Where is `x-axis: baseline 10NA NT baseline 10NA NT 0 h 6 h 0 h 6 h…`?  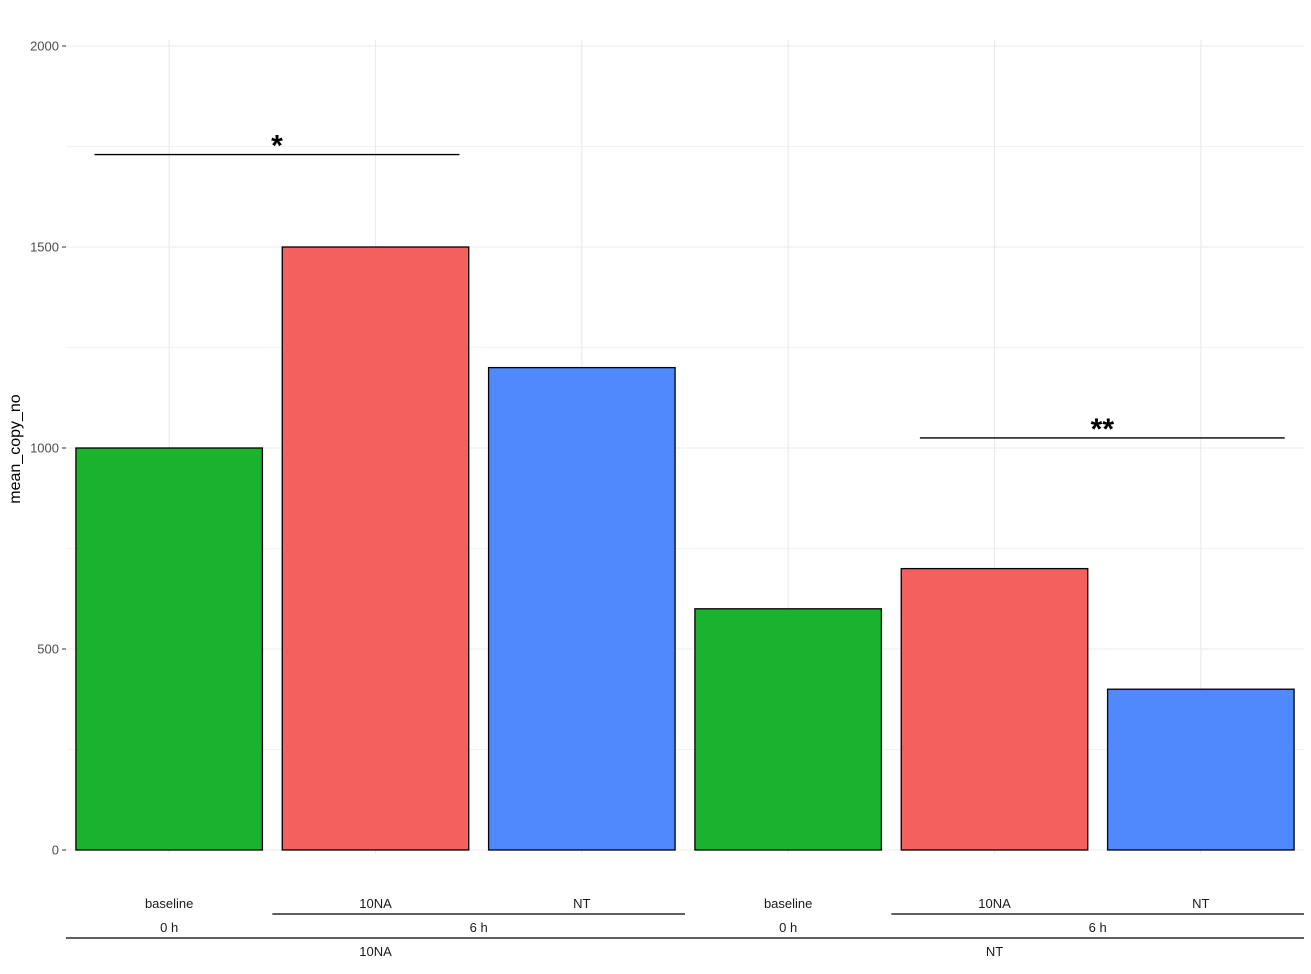 x-axis: baseline 10NA NT baseline 10NA NT 0 h 6 h 0 h 6 h… is located at coordinates (685, 927).